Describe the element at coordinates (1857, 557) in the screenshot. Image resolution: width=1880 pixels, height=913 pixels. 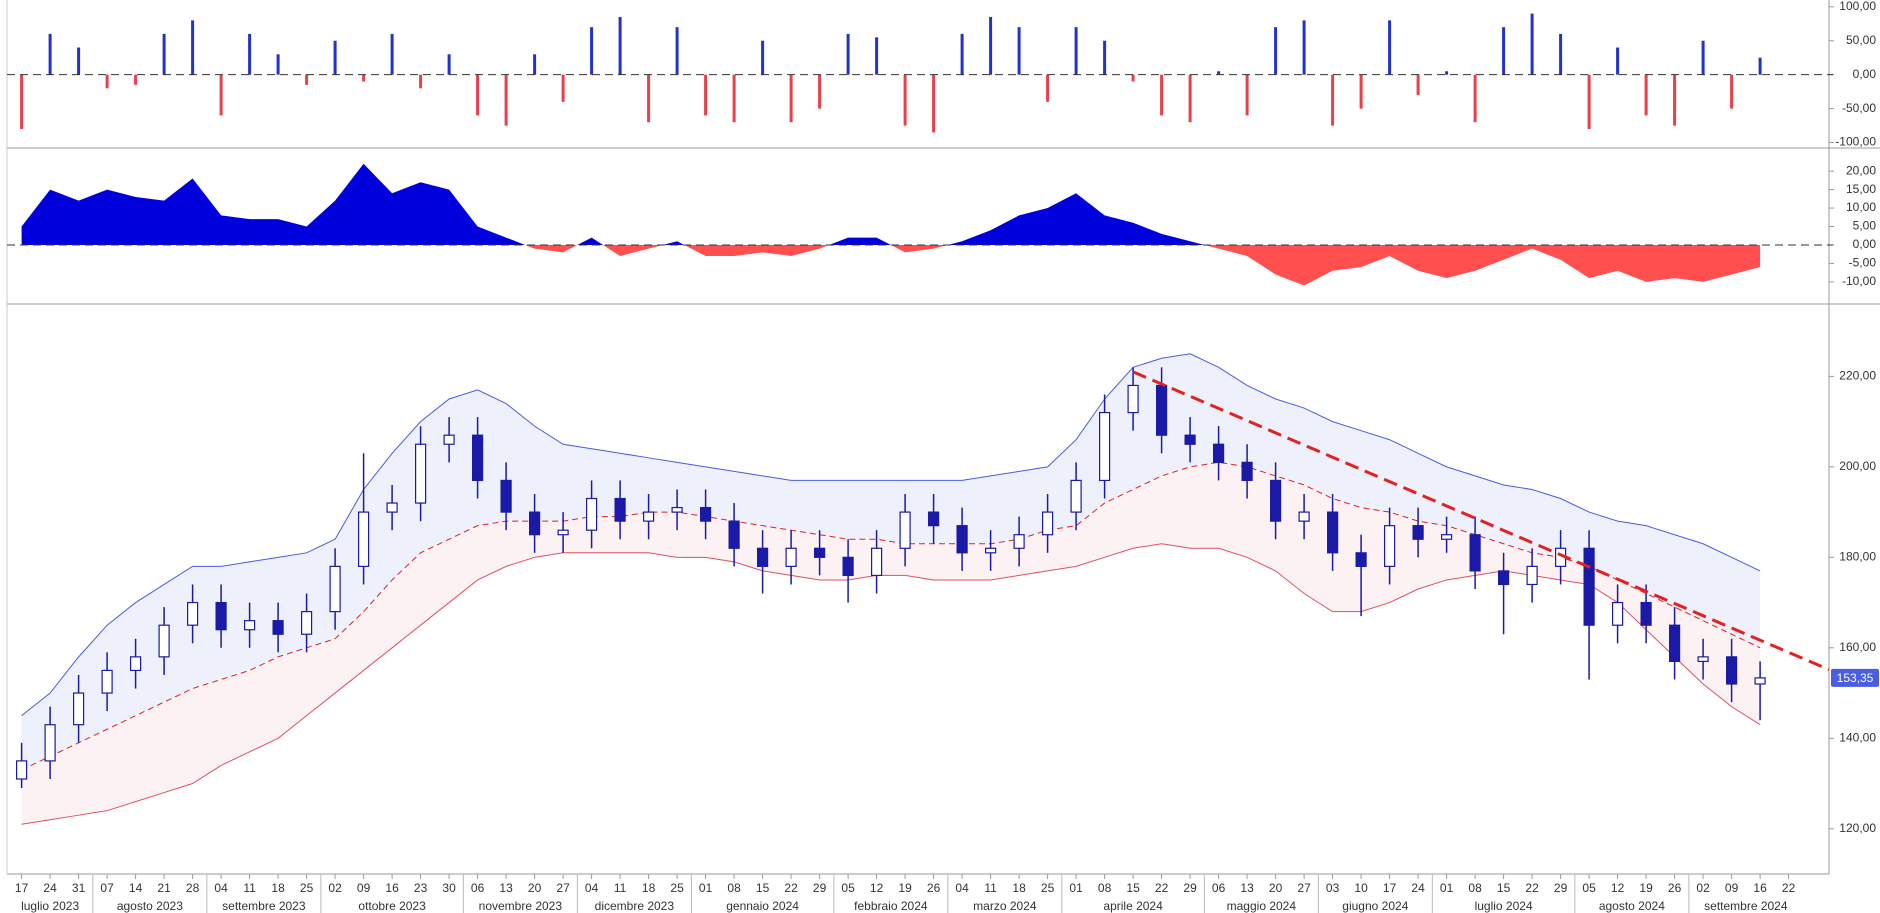
I see `y-tick-label: 180,00` at that location.